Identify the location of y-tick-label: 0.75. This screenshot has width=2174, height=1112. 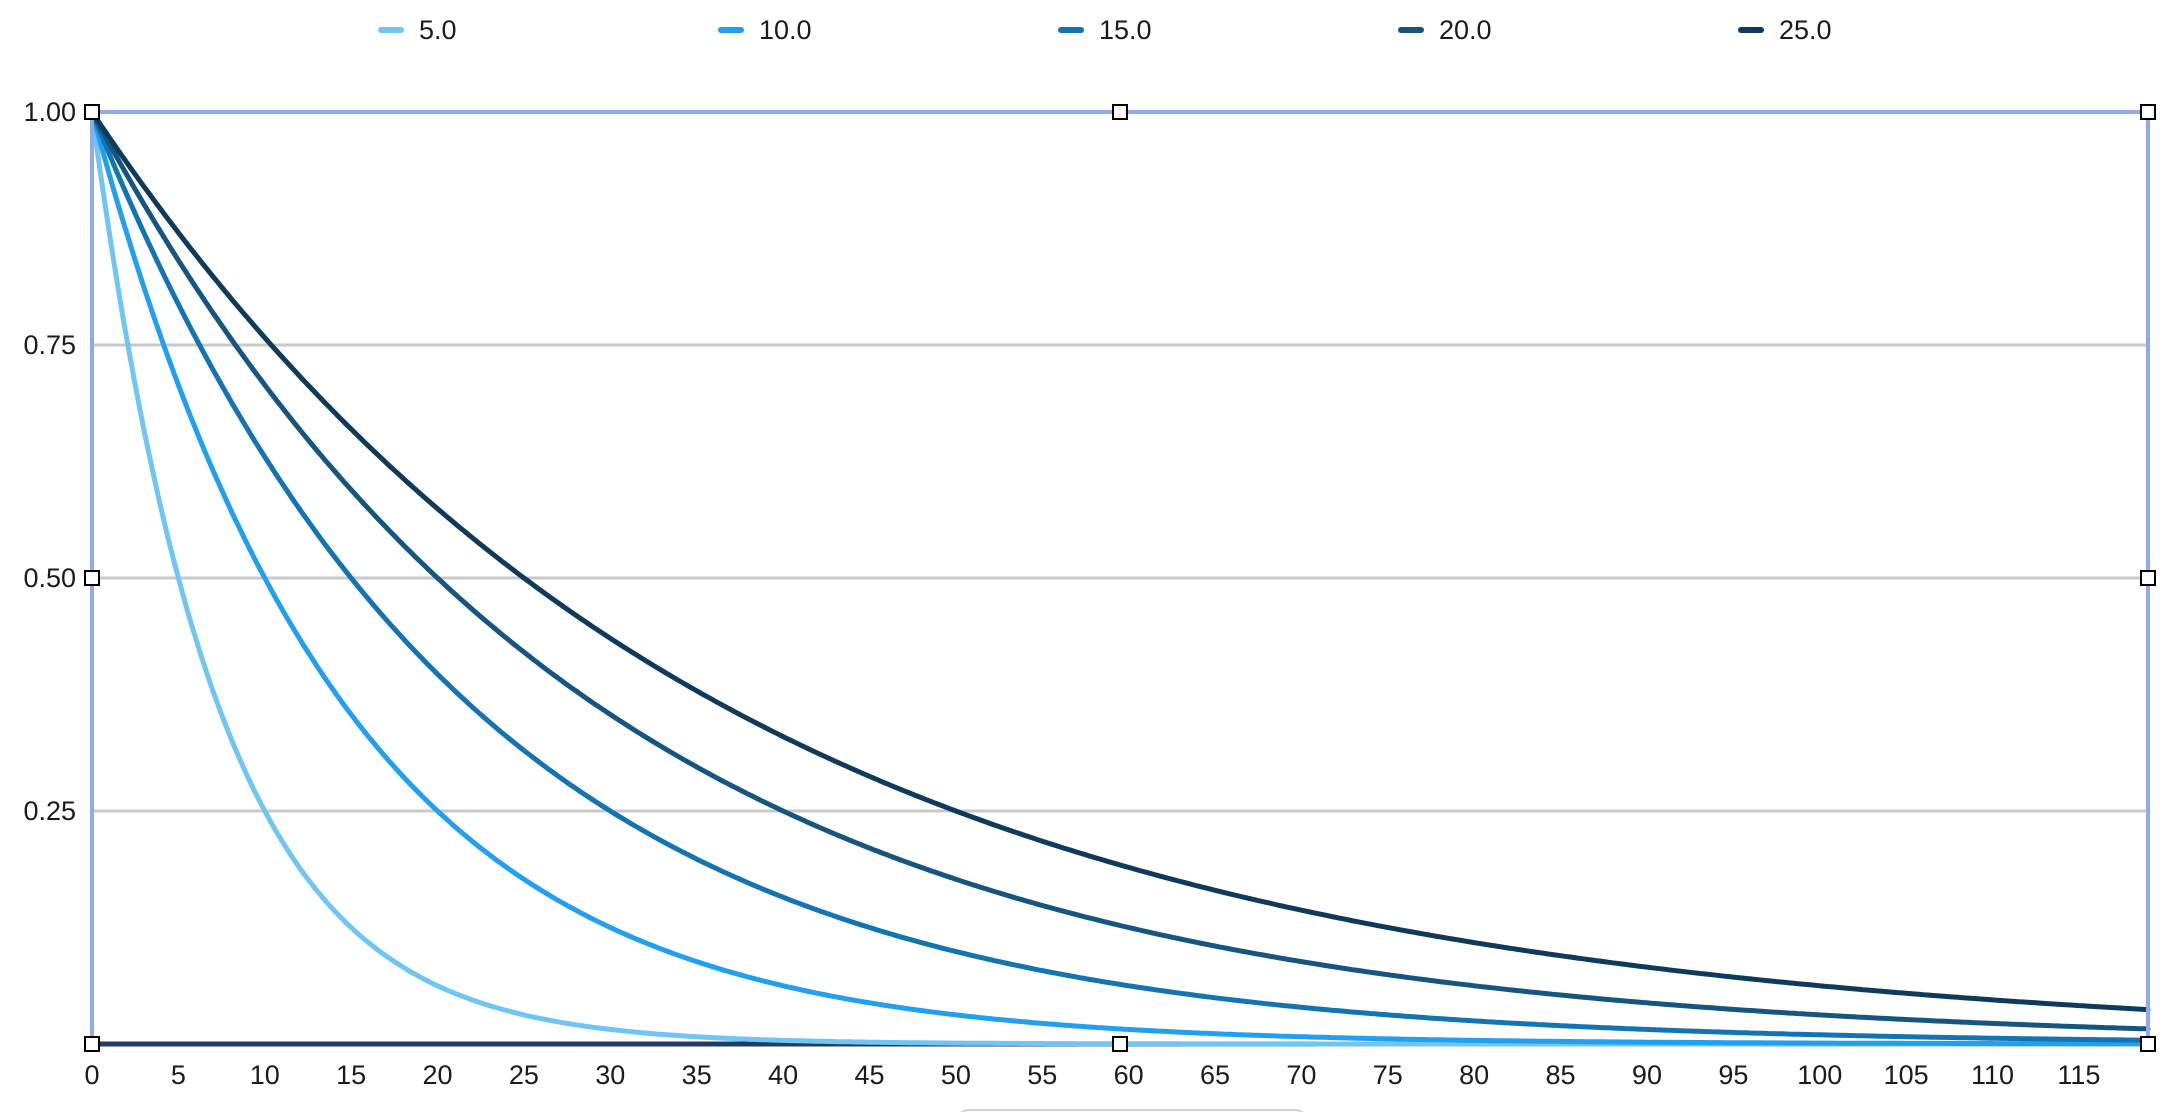
(49, 345).